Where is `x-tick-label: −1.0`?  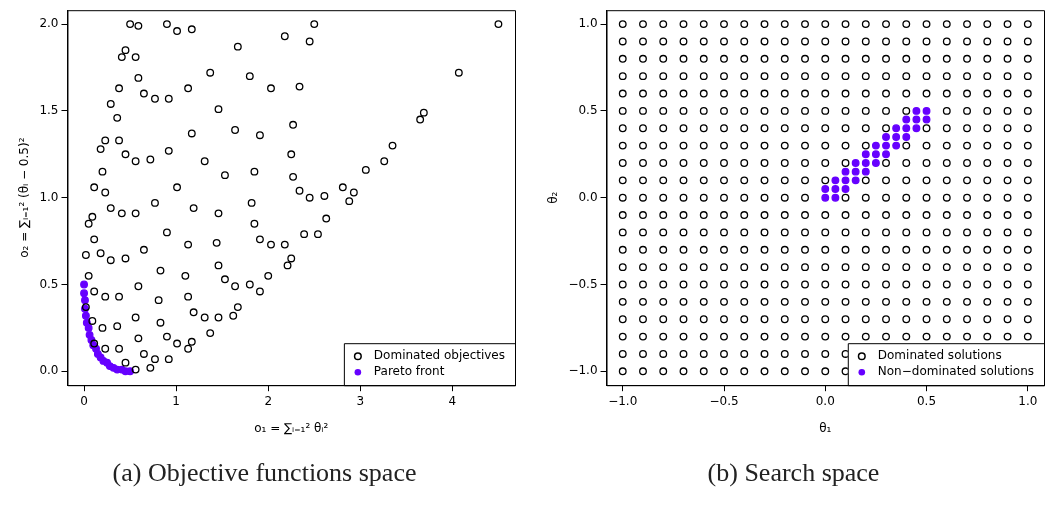 x-tick-label: −1.0 is located at coordinates (623, 400).